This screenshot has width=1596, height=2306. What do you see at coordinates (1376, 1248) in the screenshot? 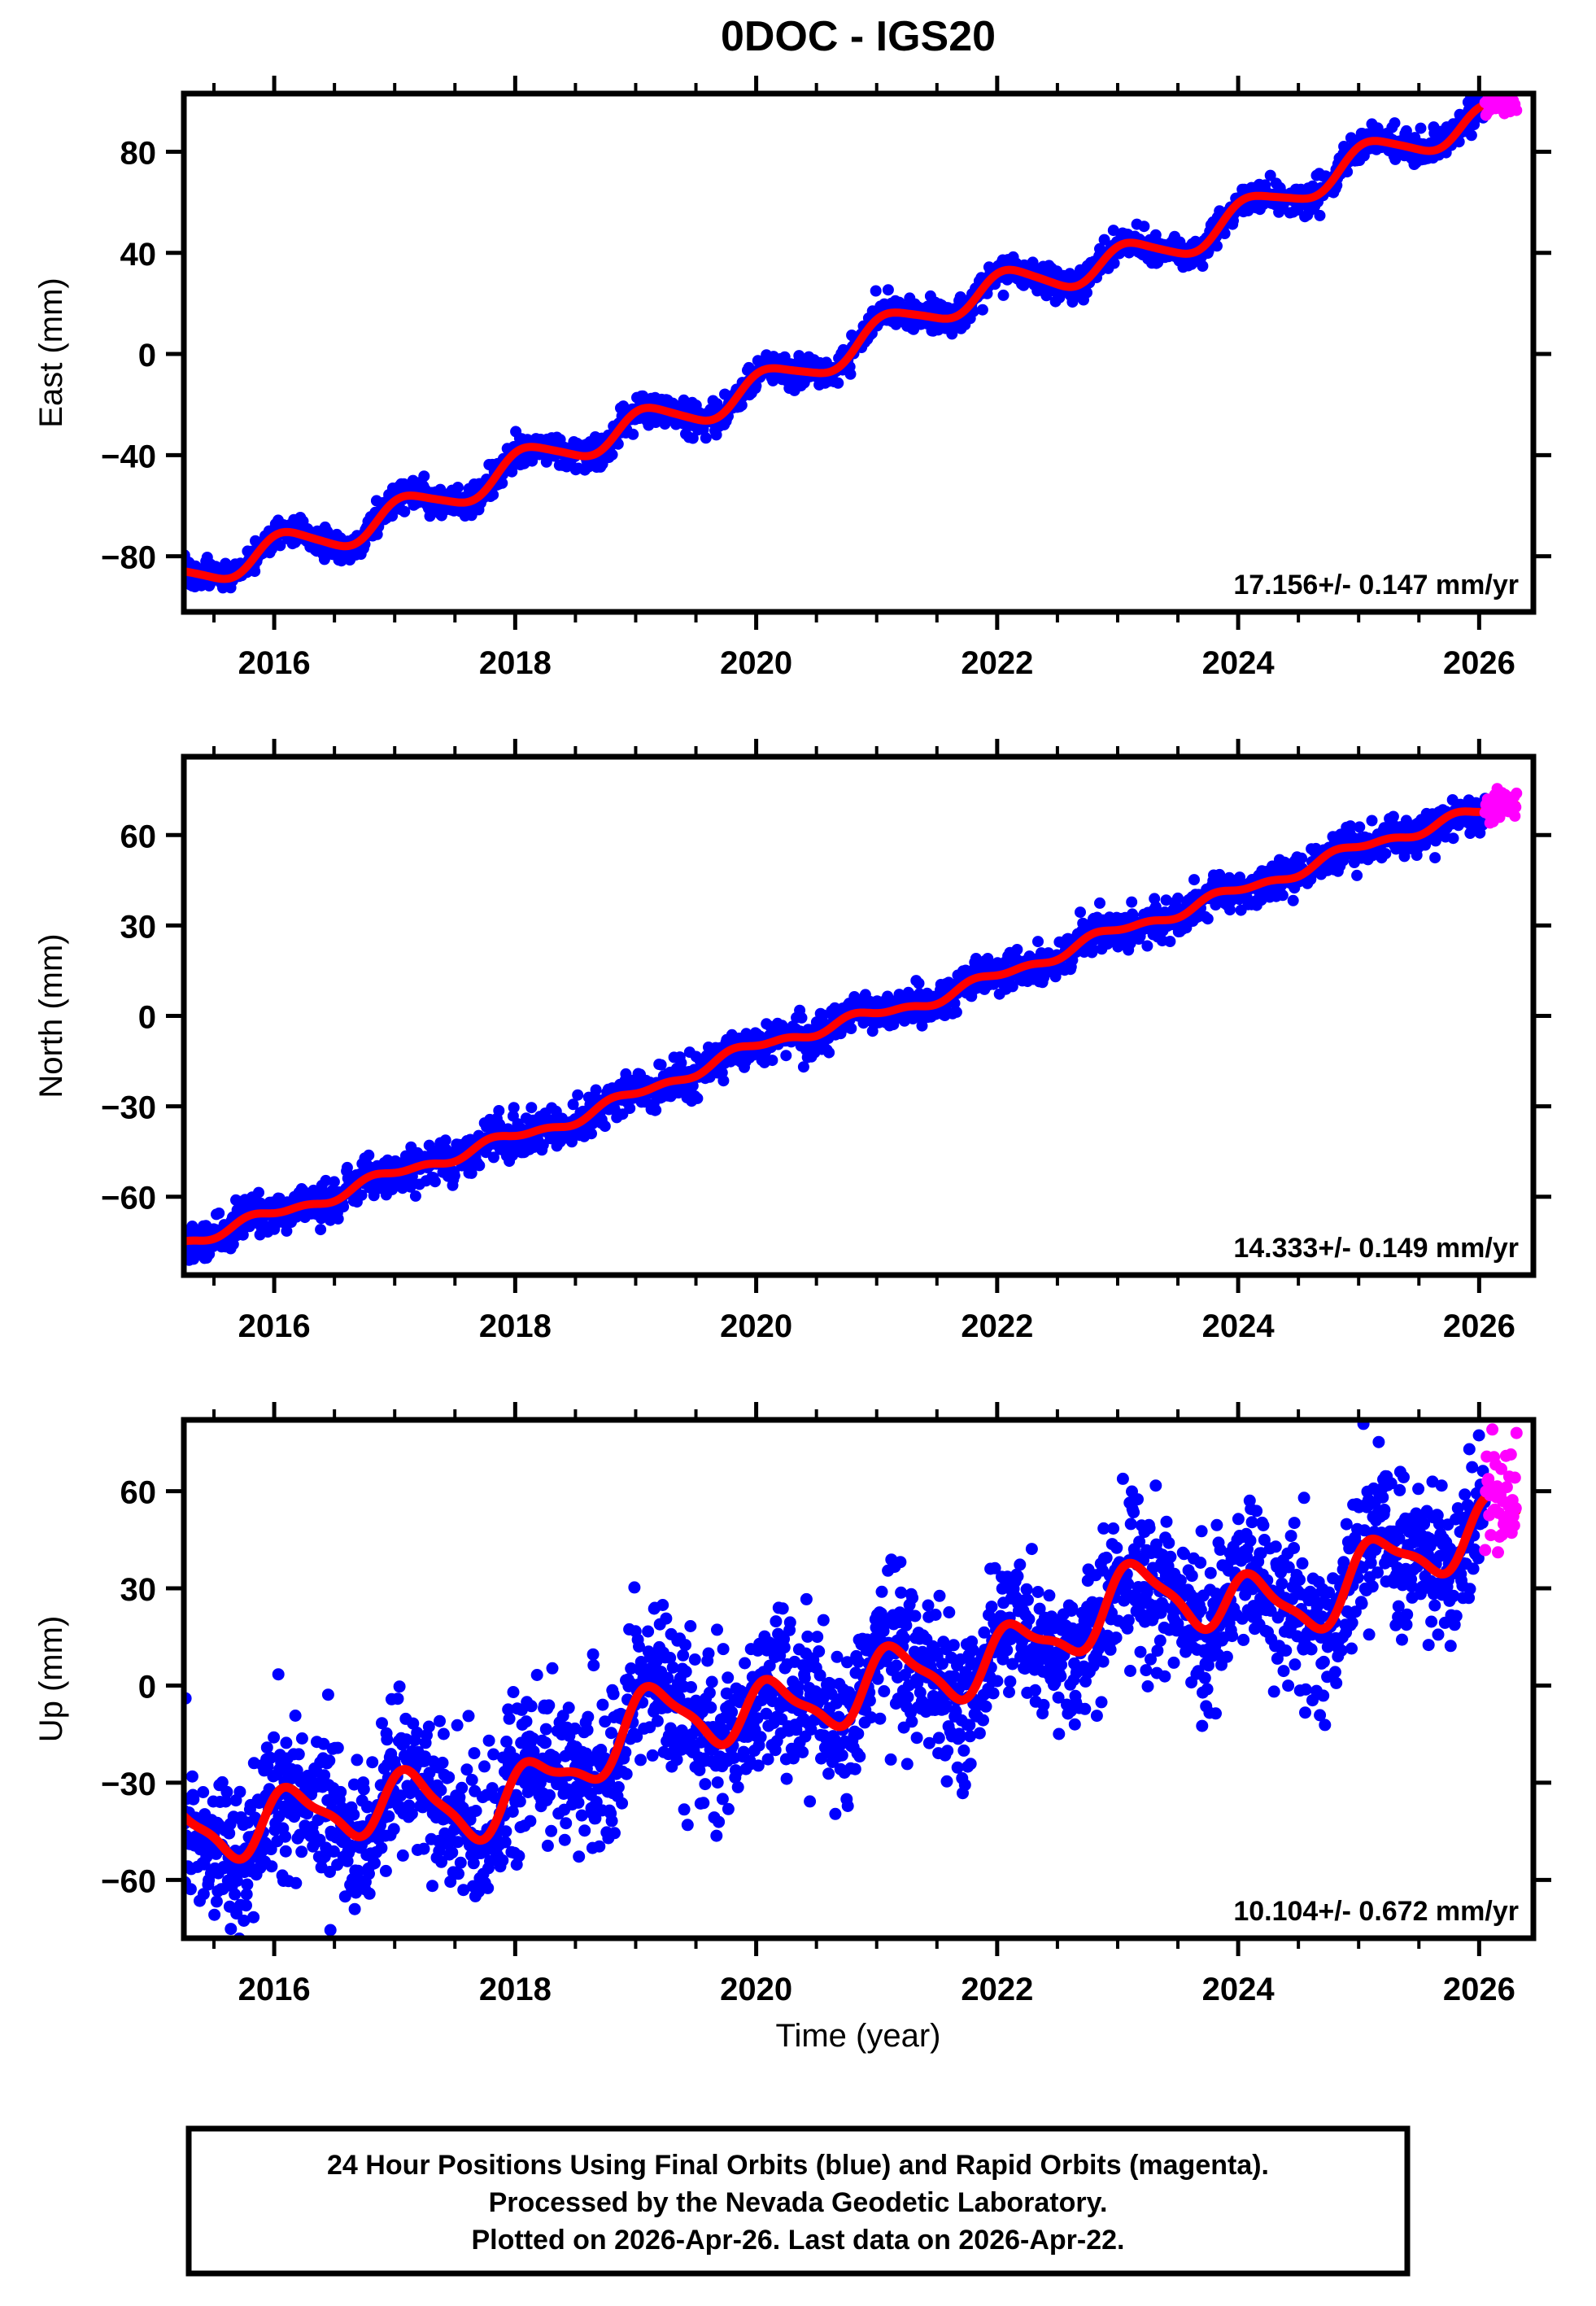
I see `rate-annotation-north: 14.333+/- 0.149 mm/yr` at bounding box center [1376, 1248].